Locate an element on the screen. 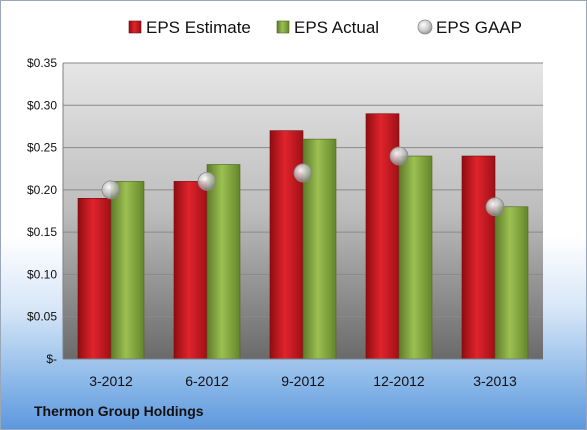  legend-eps-estimate: EPS Estimate is located at coordinates (189, 27).